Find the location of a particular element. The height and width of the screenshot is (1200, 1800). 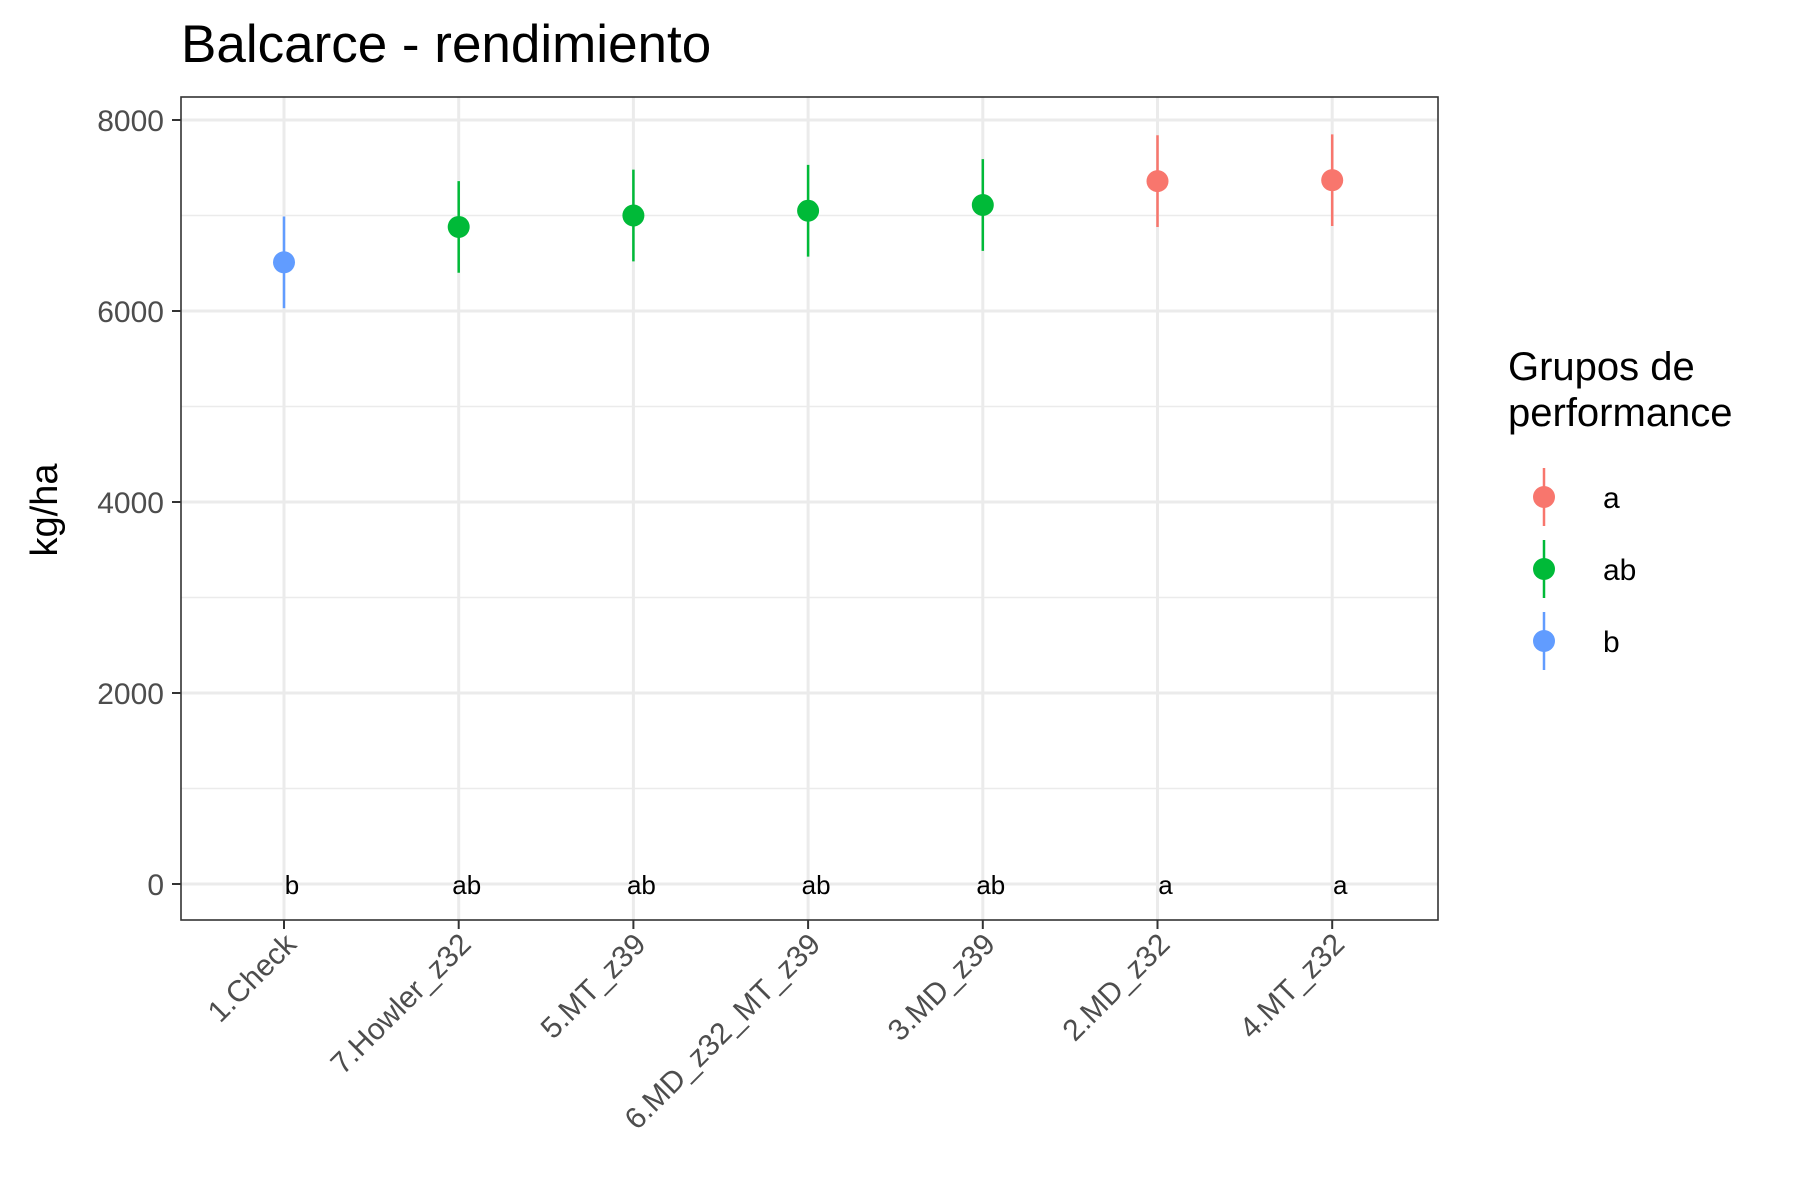

legend-title: Grupos de performance is located at coordinates (1620, 390).